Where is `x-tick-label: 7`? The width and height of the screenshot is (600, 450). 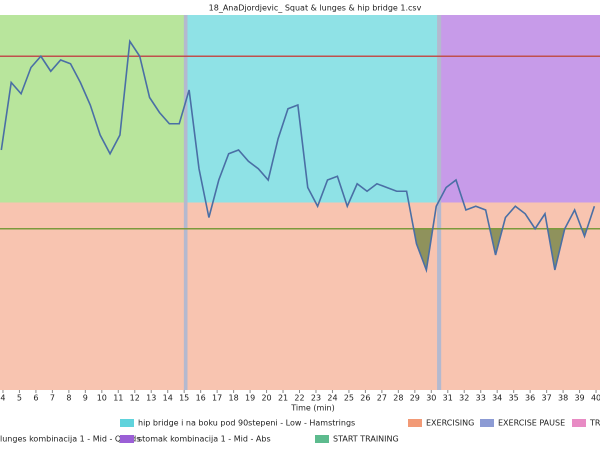 x-tick-label: 7 is located at coordinates (52, 398).